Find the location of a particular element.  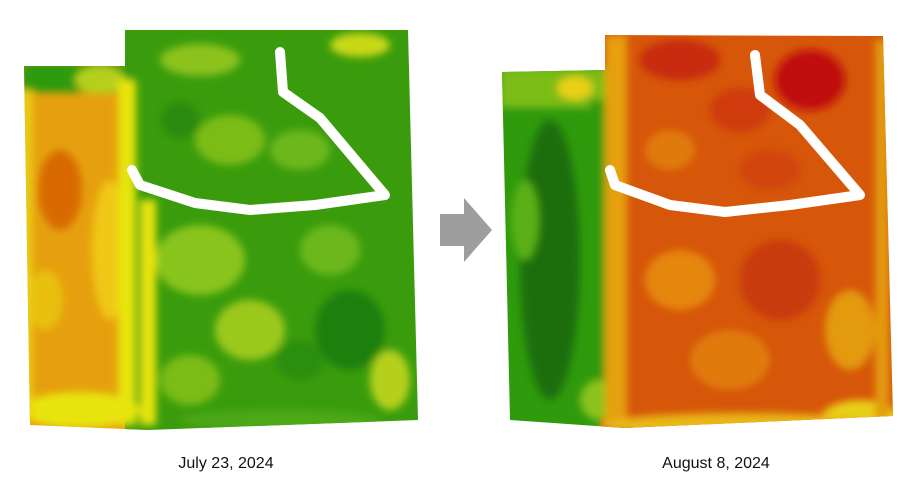

caption-august: August 8, 2024 is located at coordinates (716, 463).